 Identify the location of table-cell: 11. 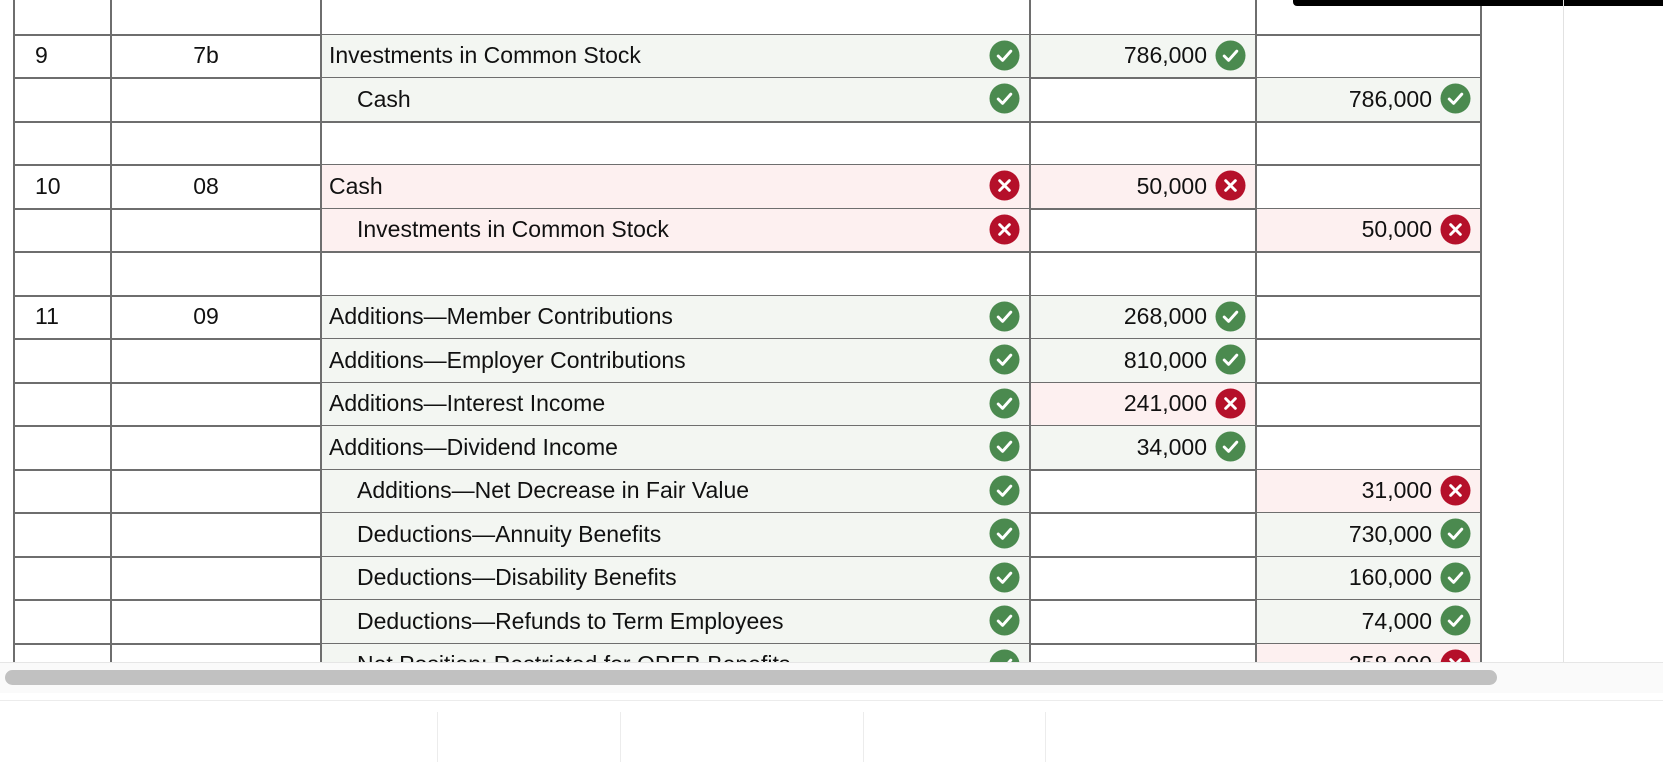
(62, 317).